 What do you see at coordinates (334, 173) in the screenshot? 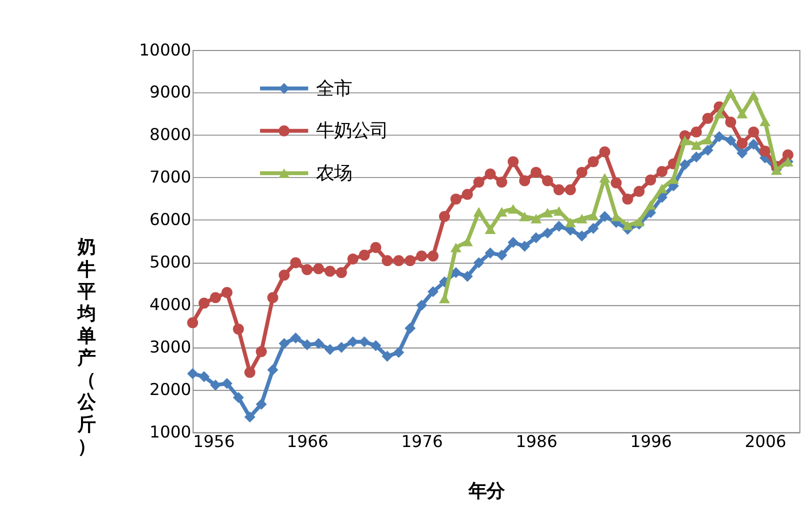
I see `legend-label: 农场` at bounding box center [334, 173].